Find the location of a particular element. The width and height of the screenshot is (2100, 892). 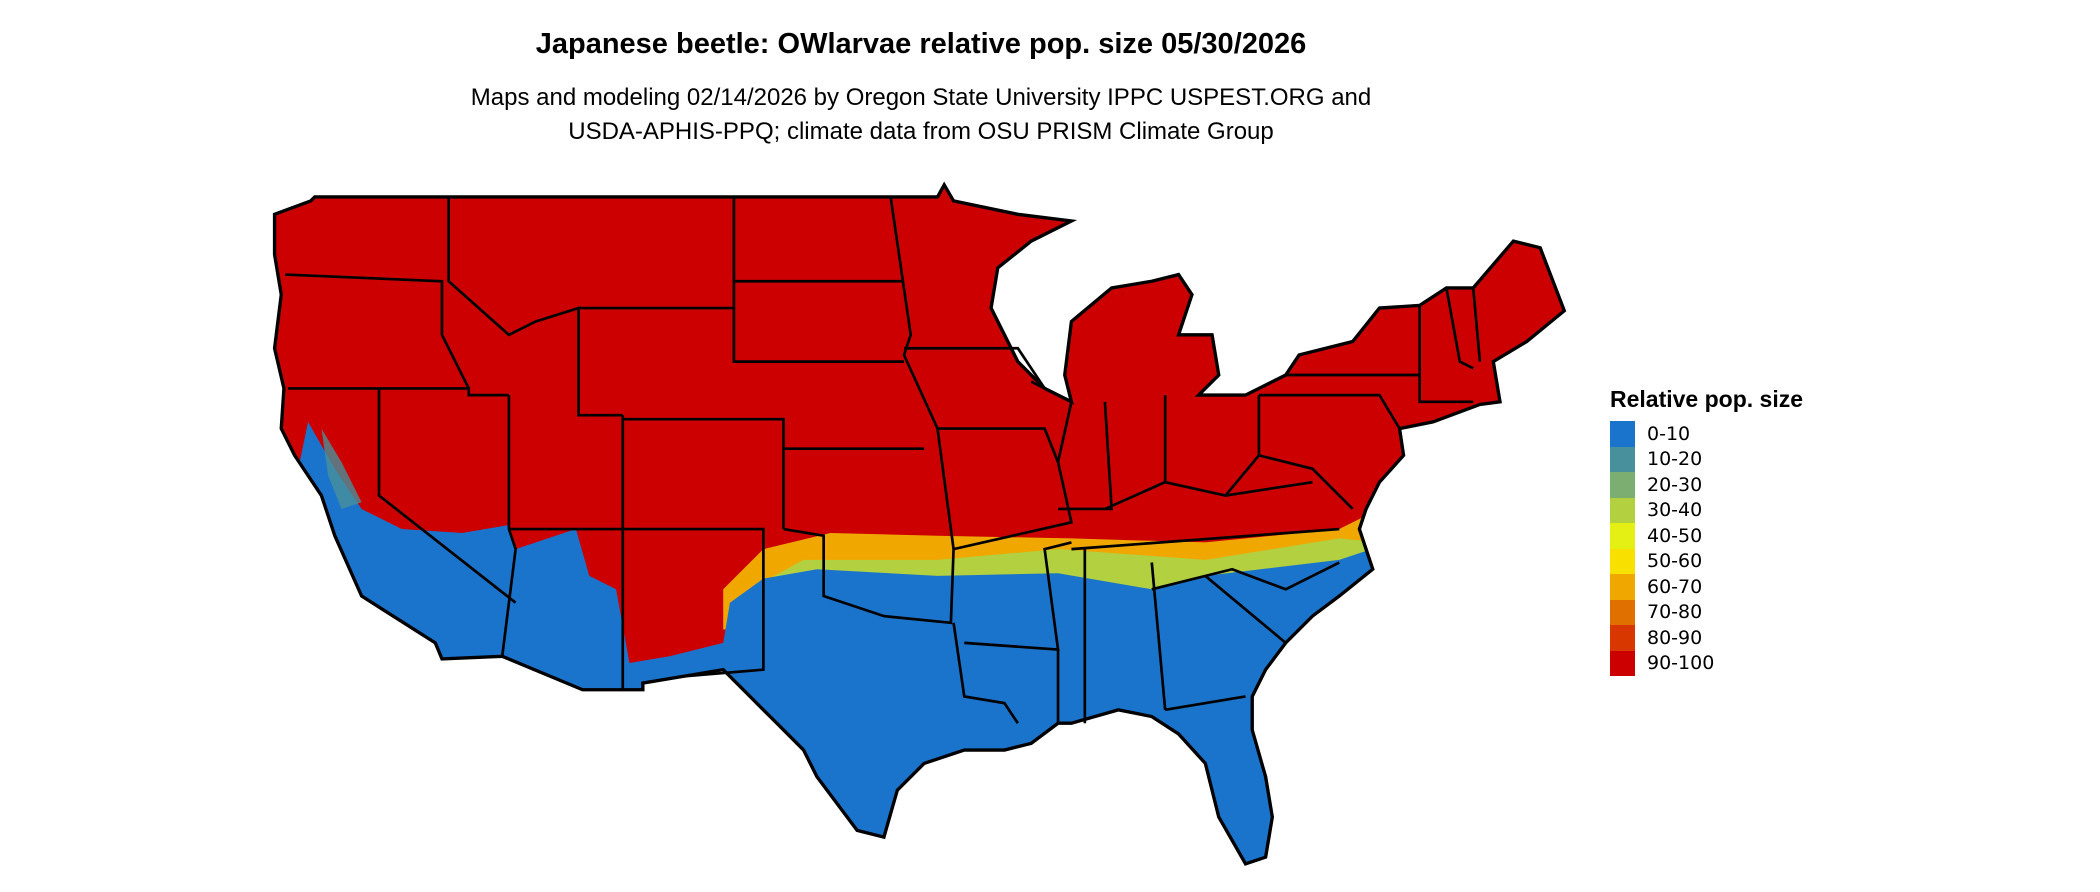

legend-label: 10-20 is located at coordinates (1675, 459).